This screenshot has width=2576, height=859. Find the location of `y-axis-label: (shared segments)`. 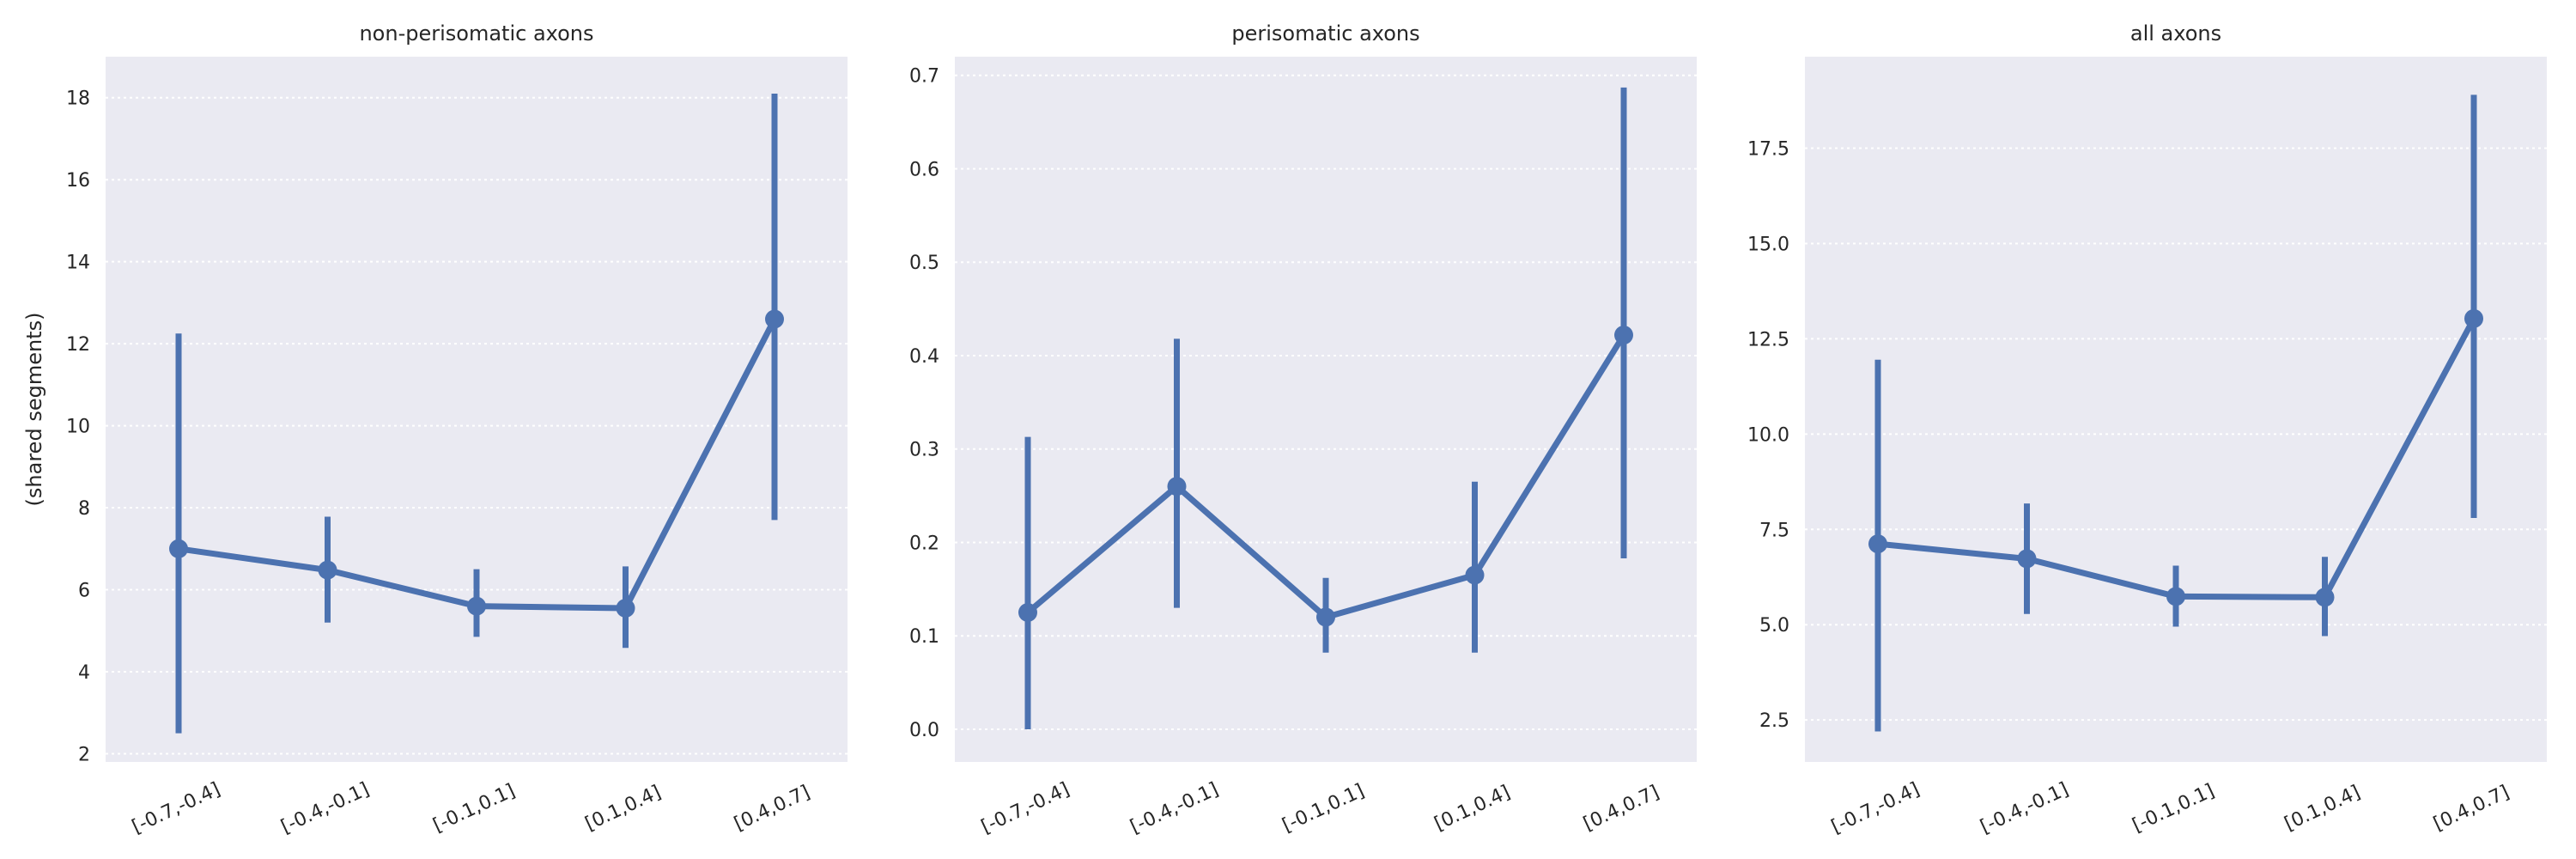

y-axis-label: (shared segments) is located at coordinates (34, 410).